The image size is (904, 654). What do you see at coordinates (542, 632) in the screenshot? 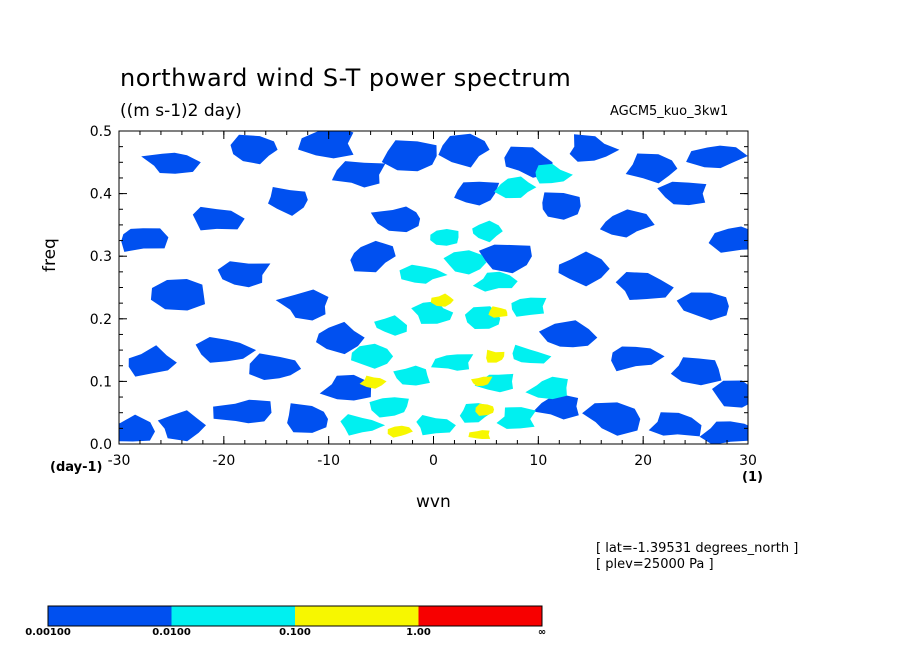
I see `colorbar-tick-label: ∞` at bounding box center [542, 632].